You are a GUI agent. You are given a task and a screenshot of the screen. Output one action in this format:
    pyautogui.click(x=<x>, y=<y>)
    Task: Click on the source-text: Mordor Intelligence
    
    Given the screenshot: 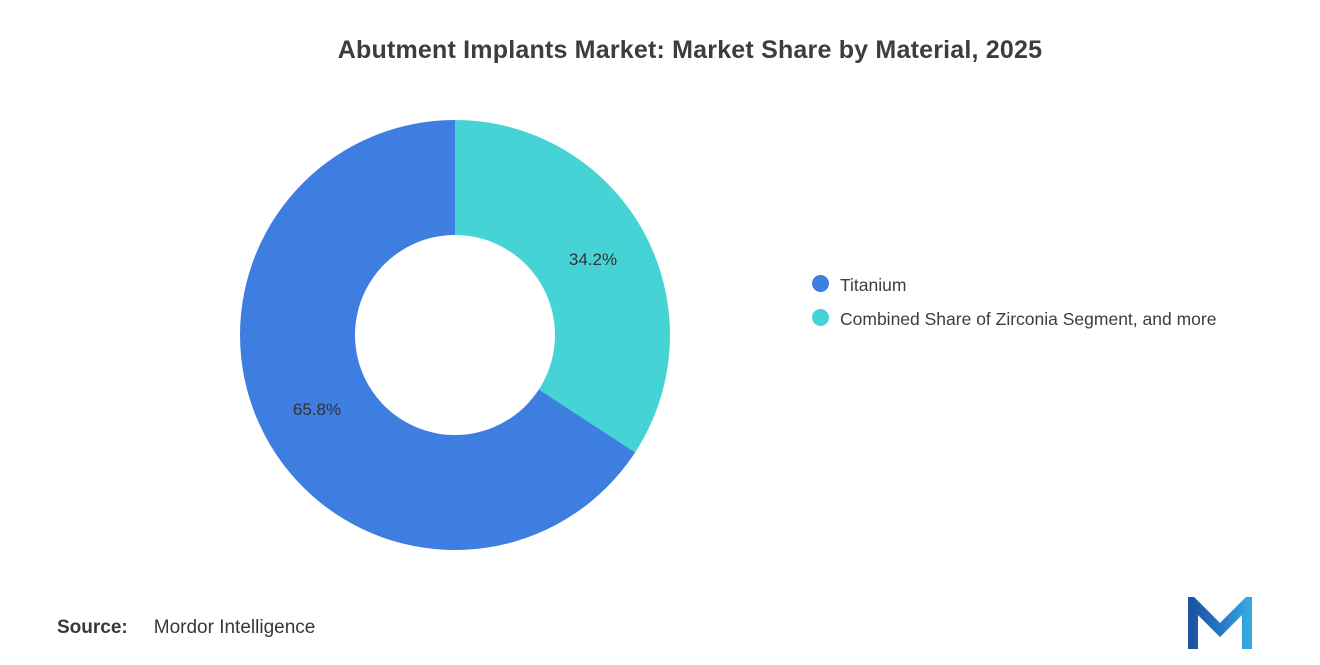 What is the action you would take?
    pyautogui.click(x=234, y=627)
    